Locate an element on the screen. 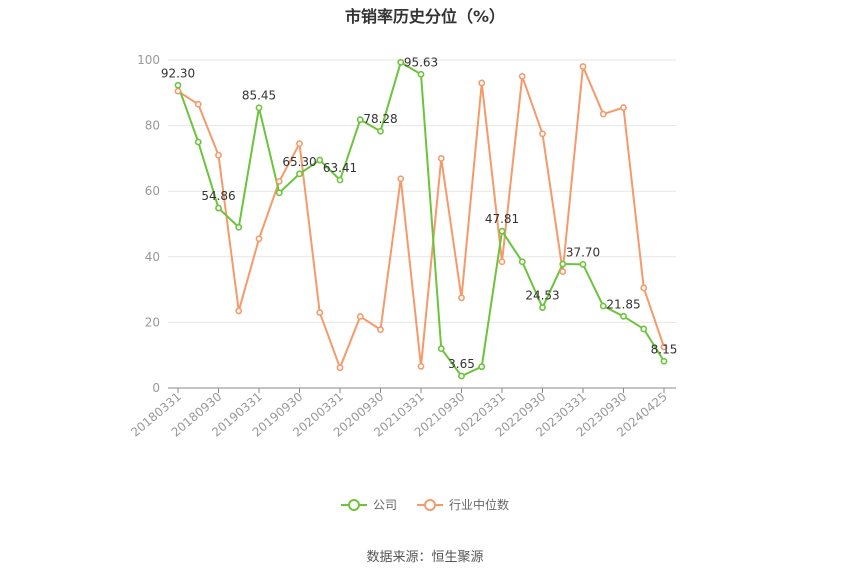 This screenshot has width=850, height=575. data-label: 65.30 is located at coordinates (299, 162).